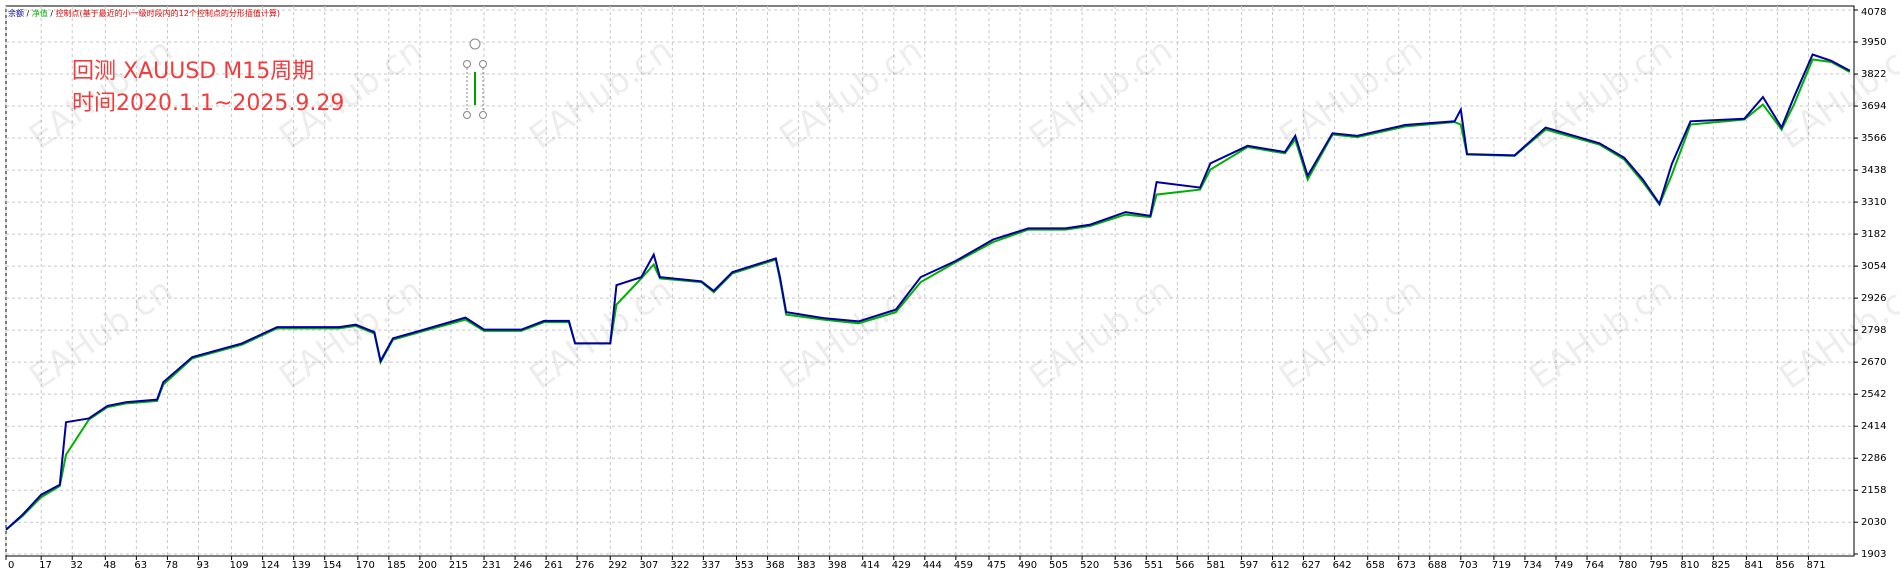  I want to click on x-tick-label: 93, so click(202, 565).